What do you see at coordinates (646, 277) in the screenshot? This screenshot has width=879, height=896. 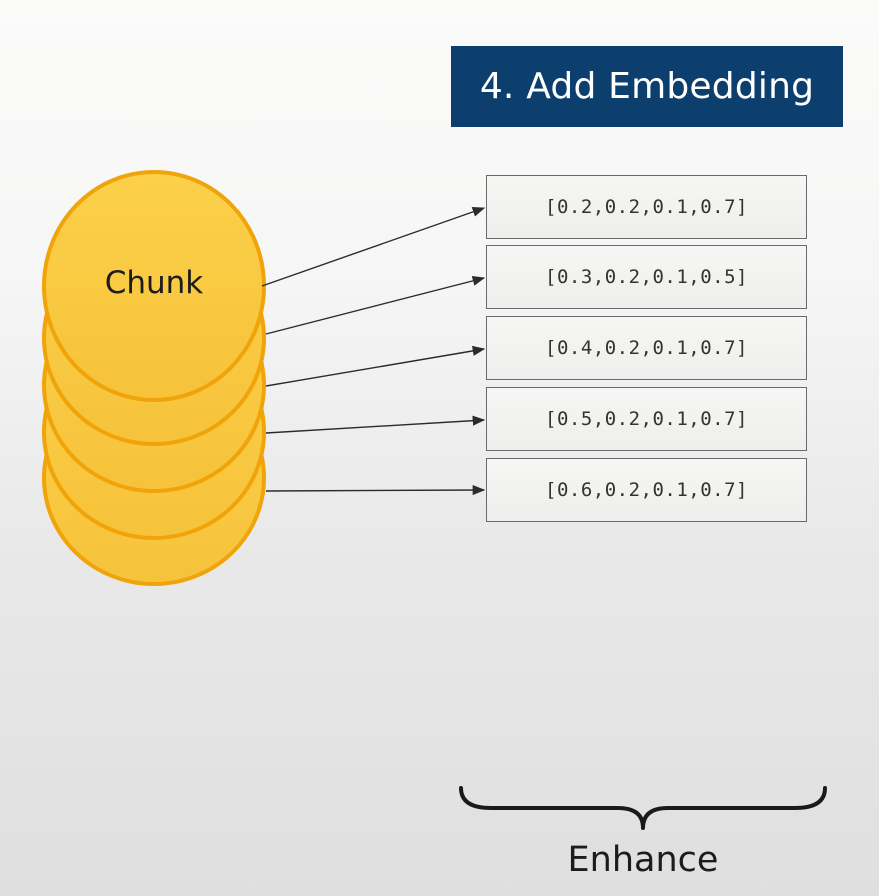 I see `embedding-vector-2: [0.3,0.2,0.1,0.5]` at bounding box center [646, 277].